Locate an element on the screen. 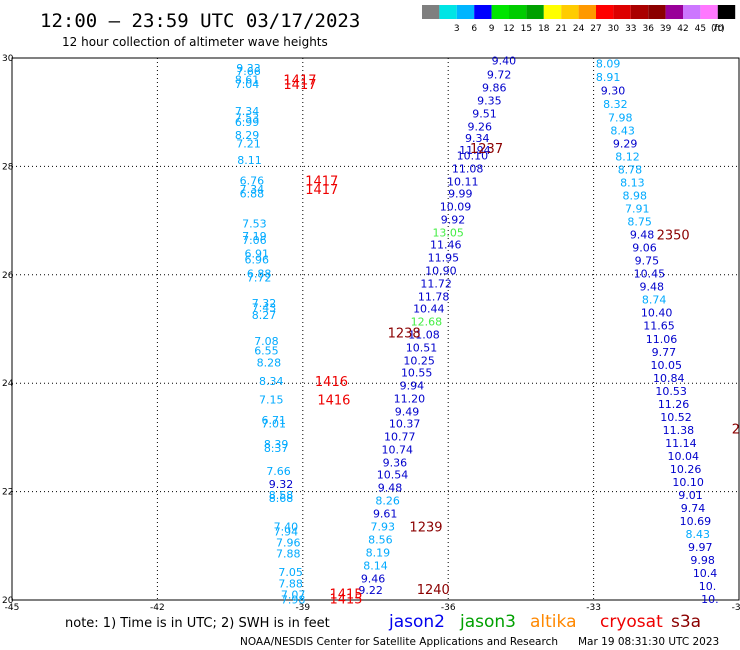 The height and width of the screenshot is (650, 740). wave-height-point: 9.61 is located at coordinates (385, 513).